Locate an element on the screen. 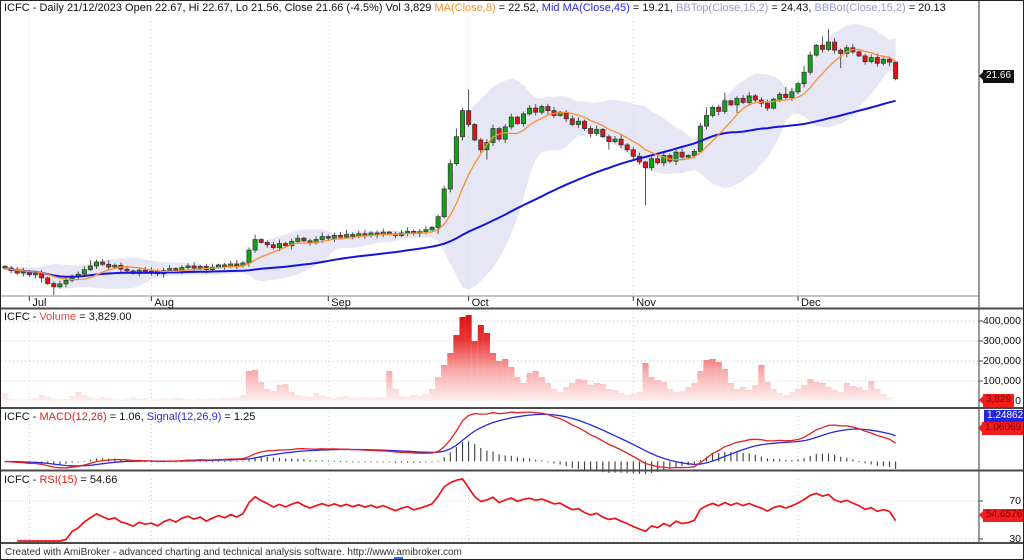  x-axis-month-label: Oct is located at coordinates (480, 303).